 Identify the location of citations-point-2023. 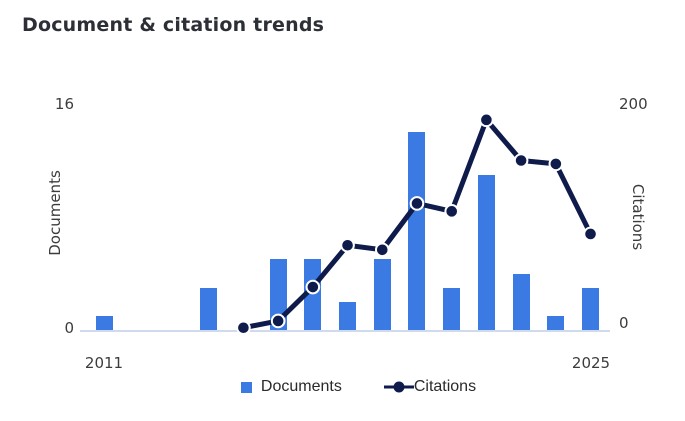
(521, 160).